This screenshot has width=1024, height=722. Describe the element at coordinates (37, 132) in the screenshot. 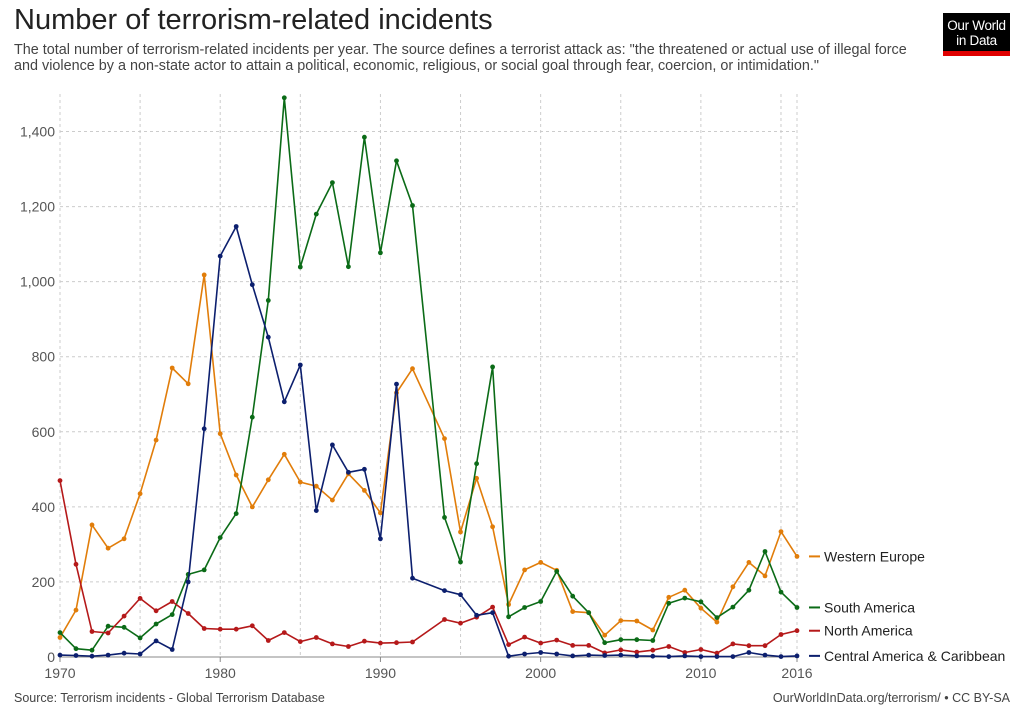

I see `y-tick-label: 1,400` at that location.